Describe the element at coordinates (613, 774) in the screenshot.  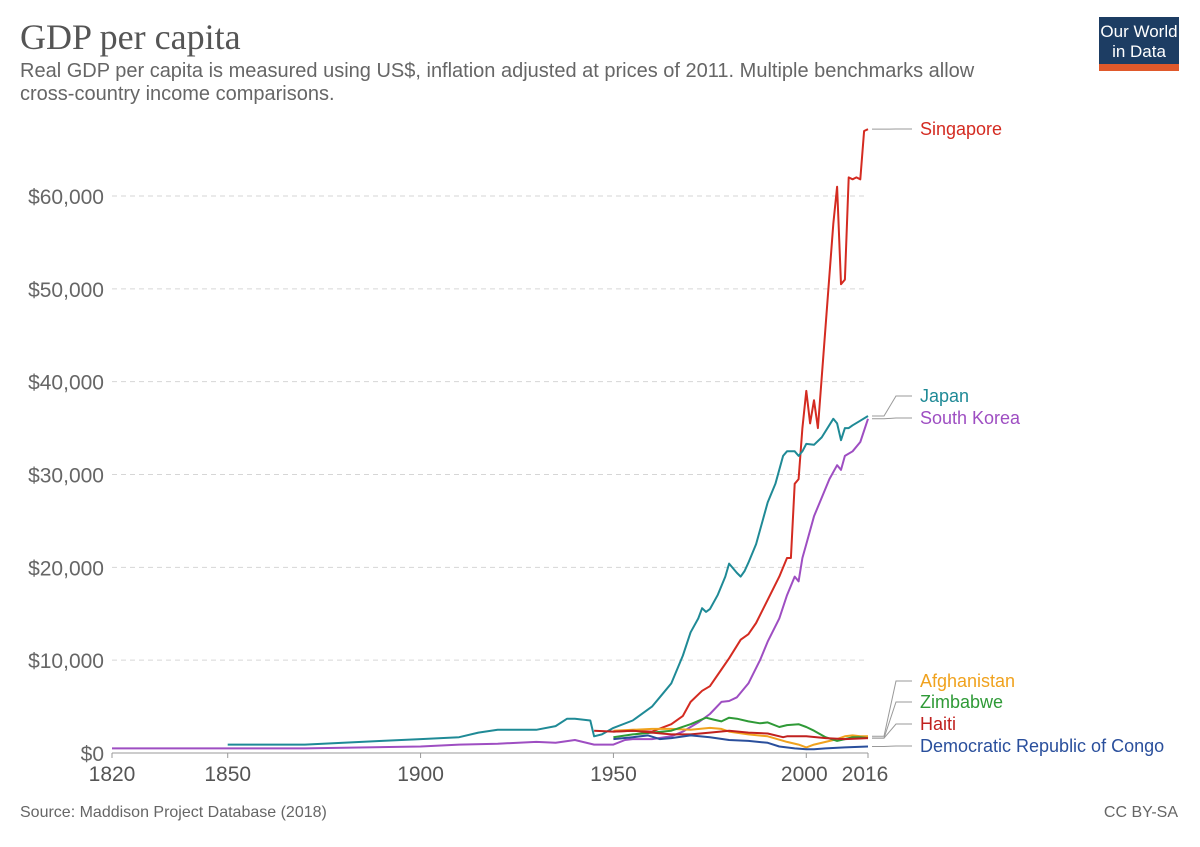
I see `x-tick-label: 1950` at that location.